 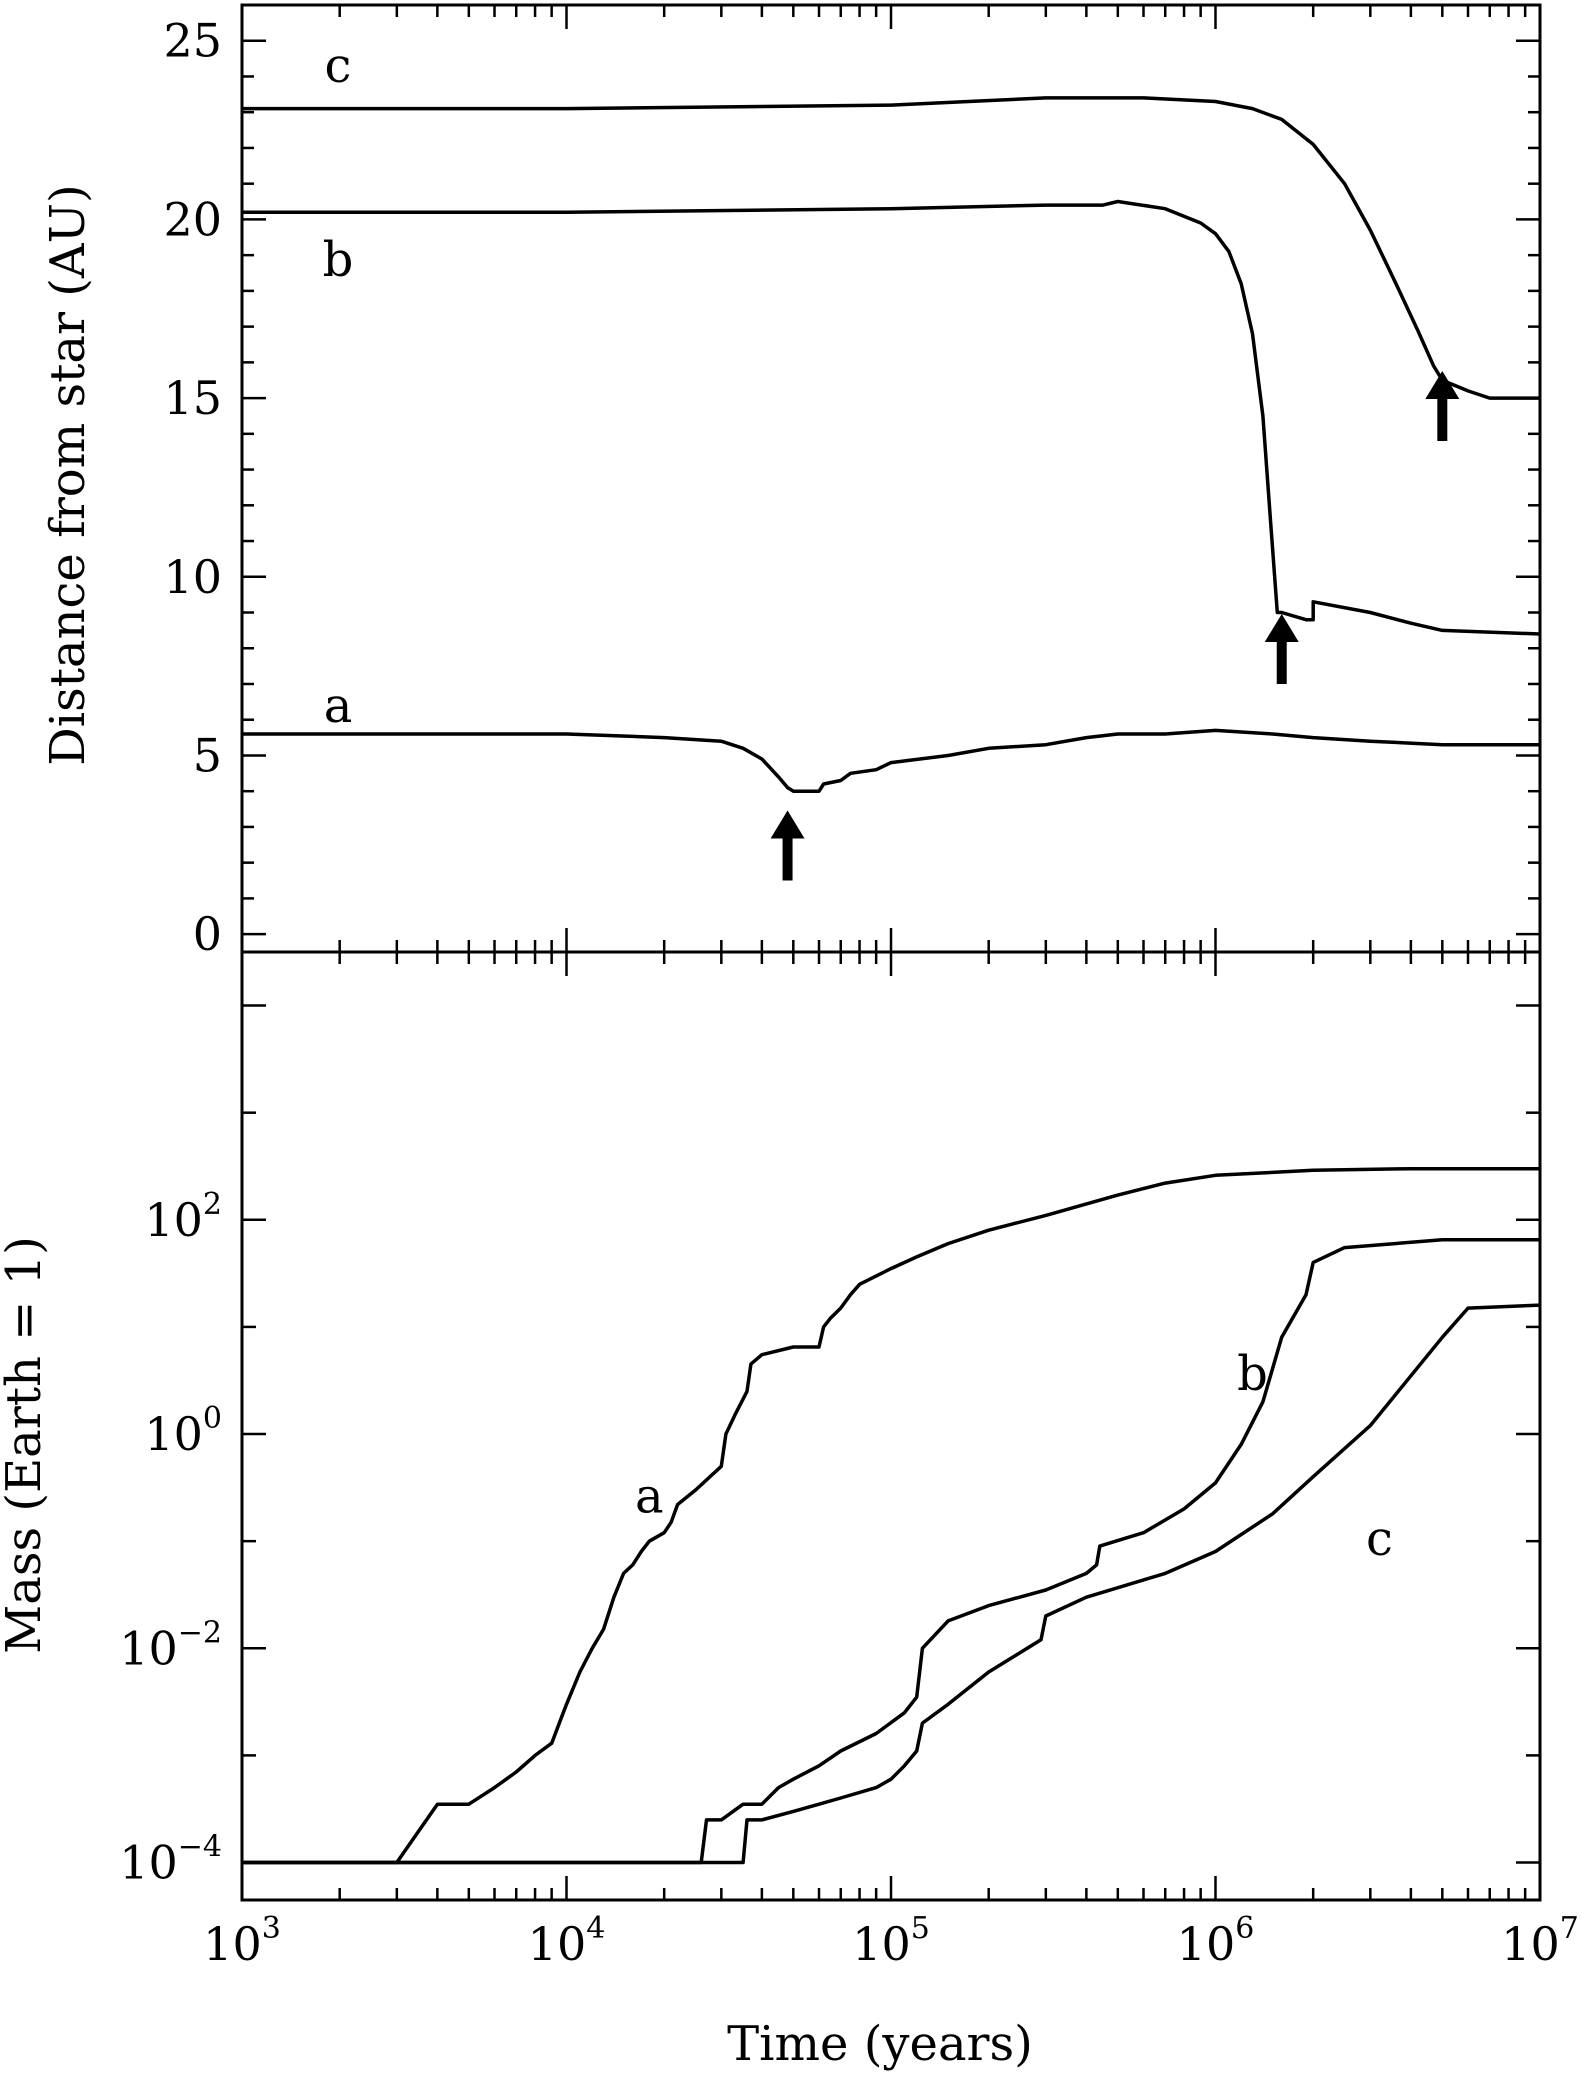 What do you see at coordinates (567, 1941) in the screenshot?
I see `x-tick-label: 10⁴` at bounding box center [567, 1941].